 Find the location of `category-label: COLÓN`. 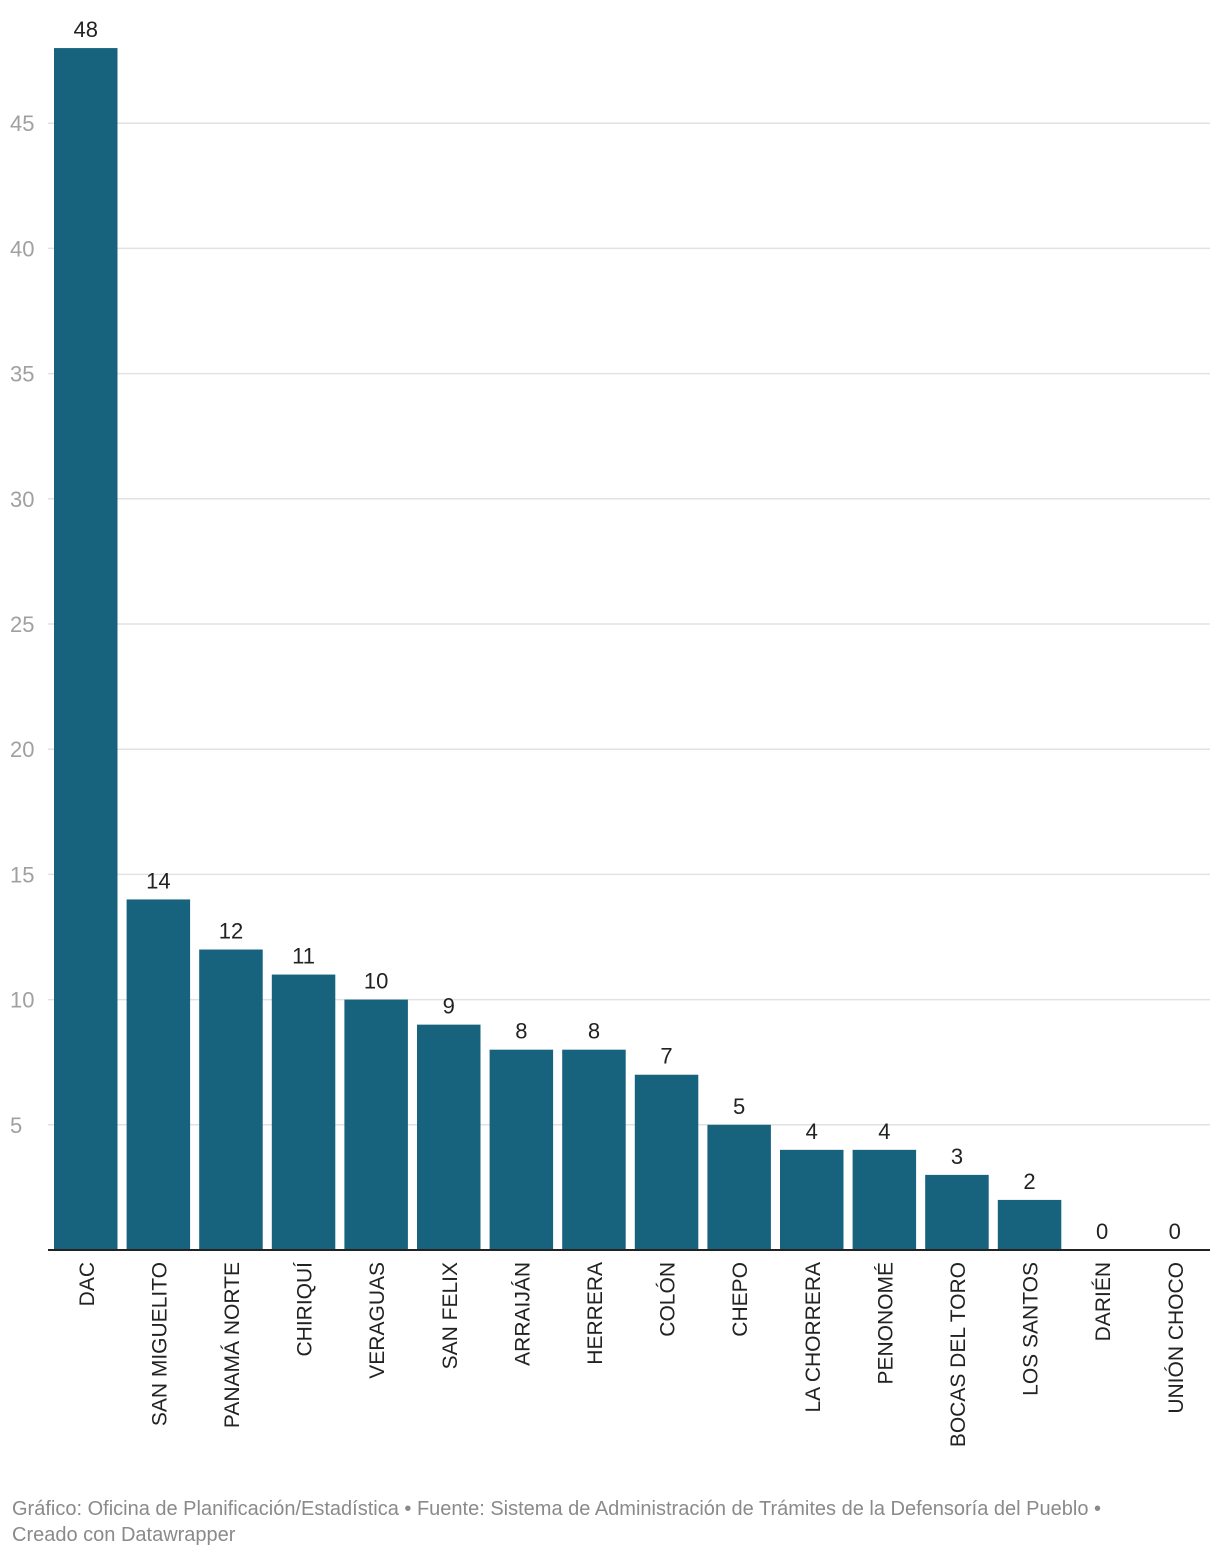

category-label: COLÓN is located at coordinates (668, 1299).